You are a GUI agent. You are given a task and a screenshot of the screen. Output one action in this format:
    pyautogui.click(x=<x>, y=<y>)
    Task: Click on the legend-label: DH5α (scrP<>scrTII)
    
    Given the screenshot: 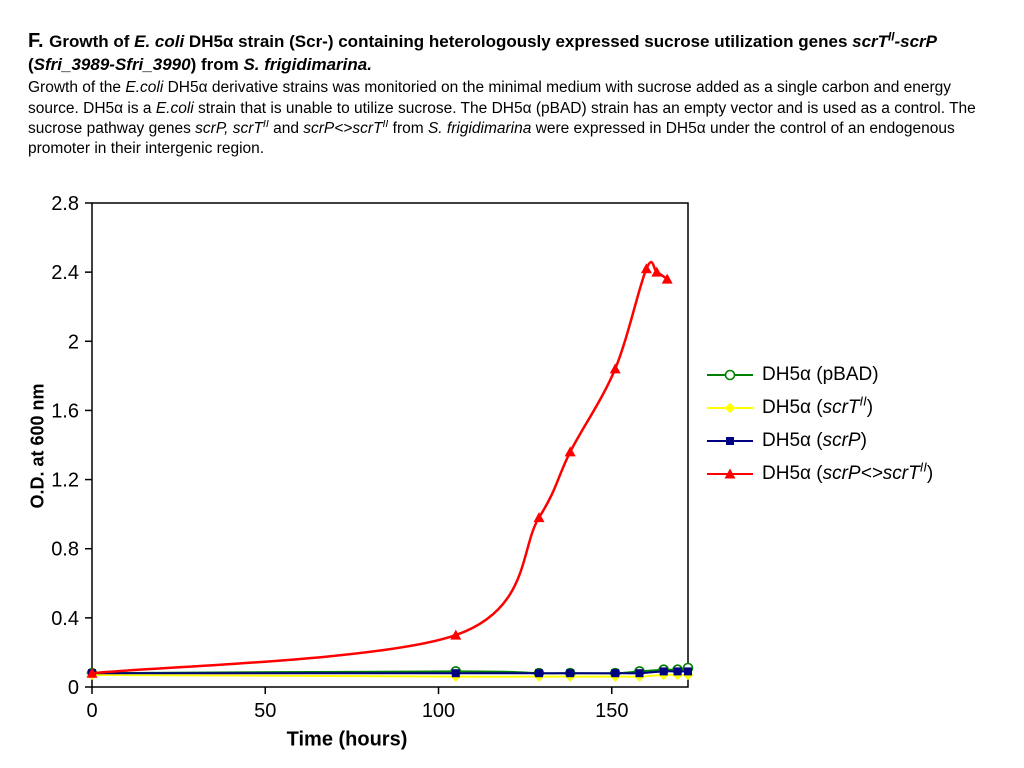 What is the action you would take?
    pyautogui.click(x=848, y=471)
    